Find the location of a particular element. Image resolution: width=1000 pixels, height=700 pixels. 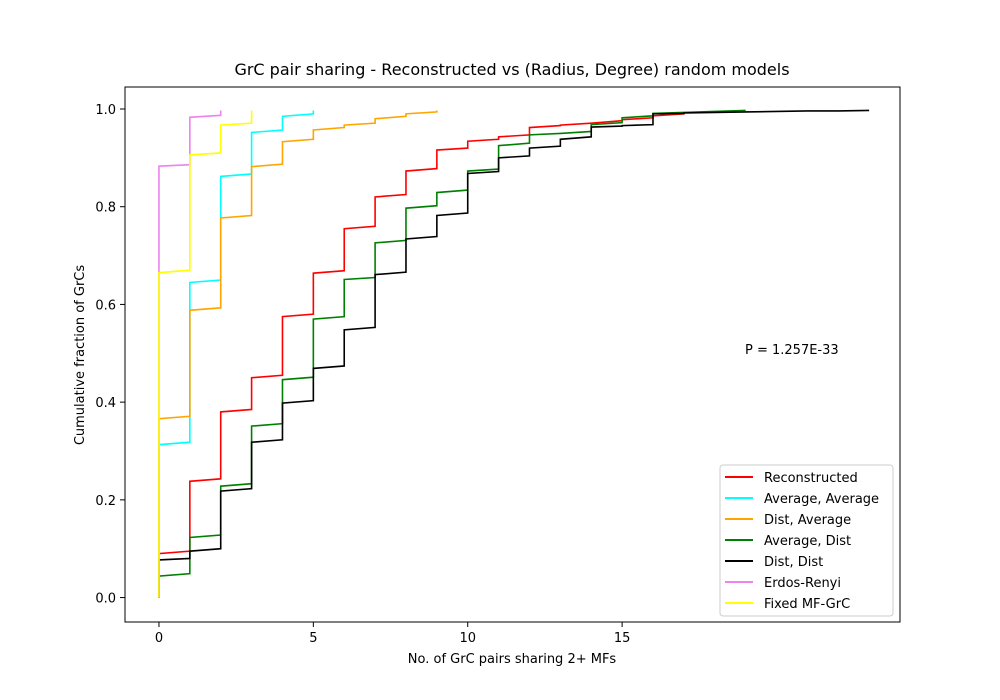

y-axis-label: Cumulative fraction of GrCs is located at coordinates (80, 355).